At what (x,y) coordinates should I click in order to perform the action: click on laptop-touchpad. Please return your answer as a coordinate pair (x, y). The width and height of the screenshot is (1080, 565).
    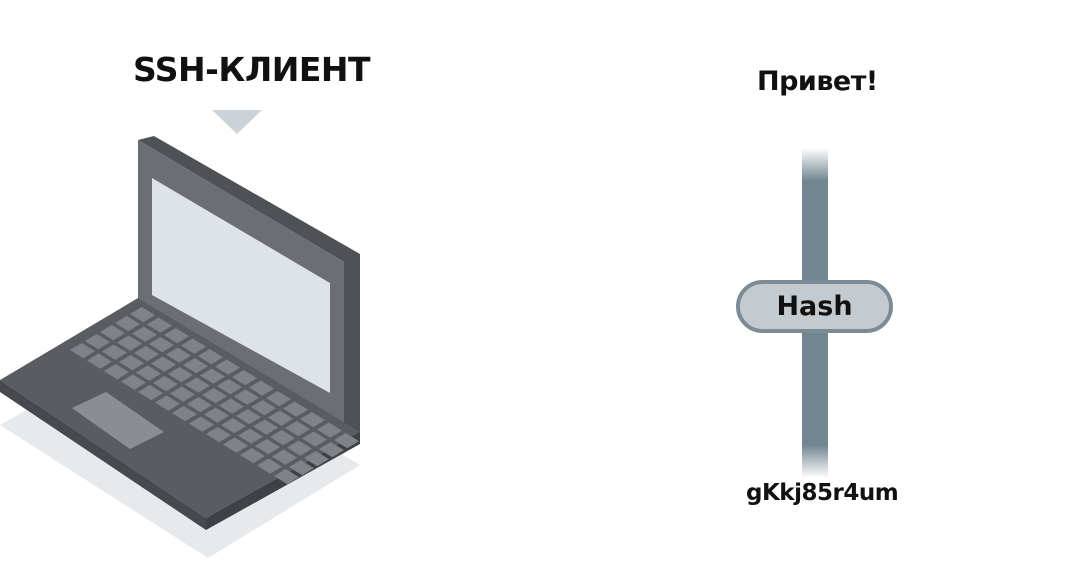
    Looking at the image, I should click on (118, 420).